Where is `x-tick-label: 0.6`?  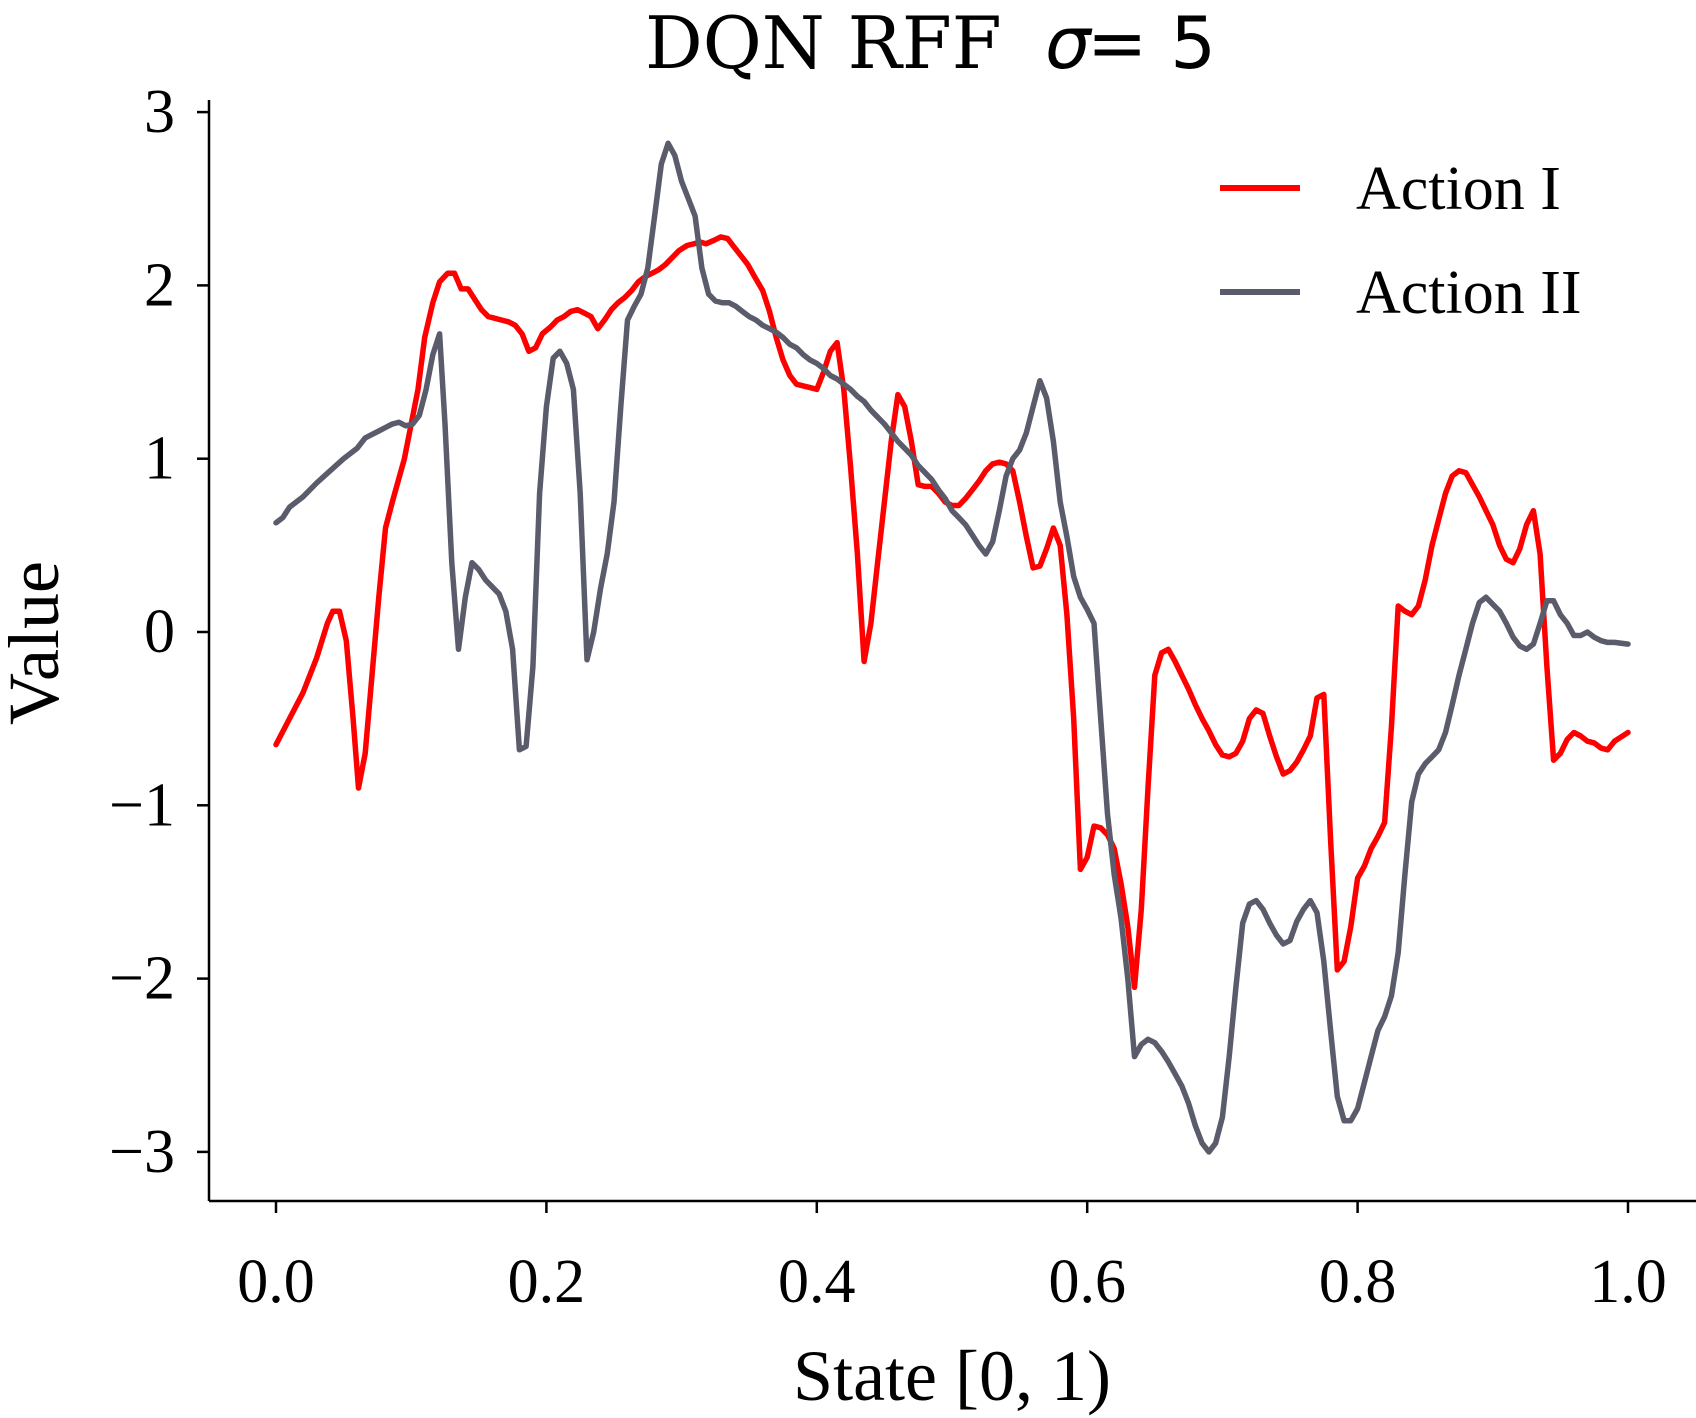 x-tick-label: 0.6 is located at coordinates (1087, 1282).